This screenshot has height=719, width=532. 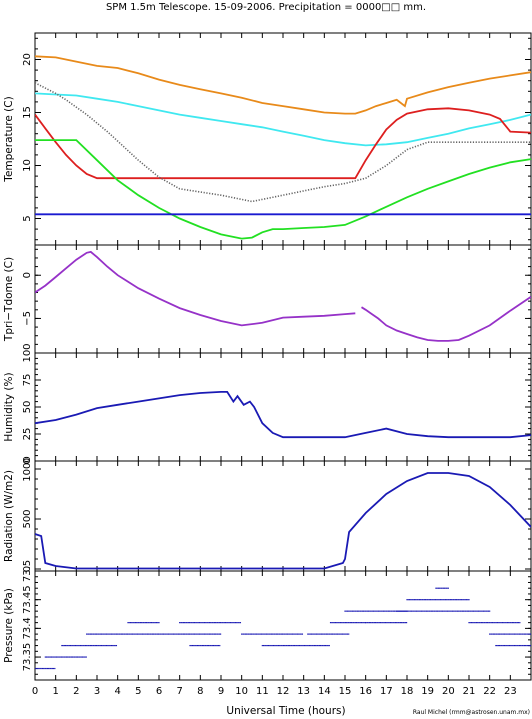 What do you see at coordinates (9, 625) in the screenshot?
I see `y-axis-label: Pressure (kPa)` at bounding box center [9, 625].